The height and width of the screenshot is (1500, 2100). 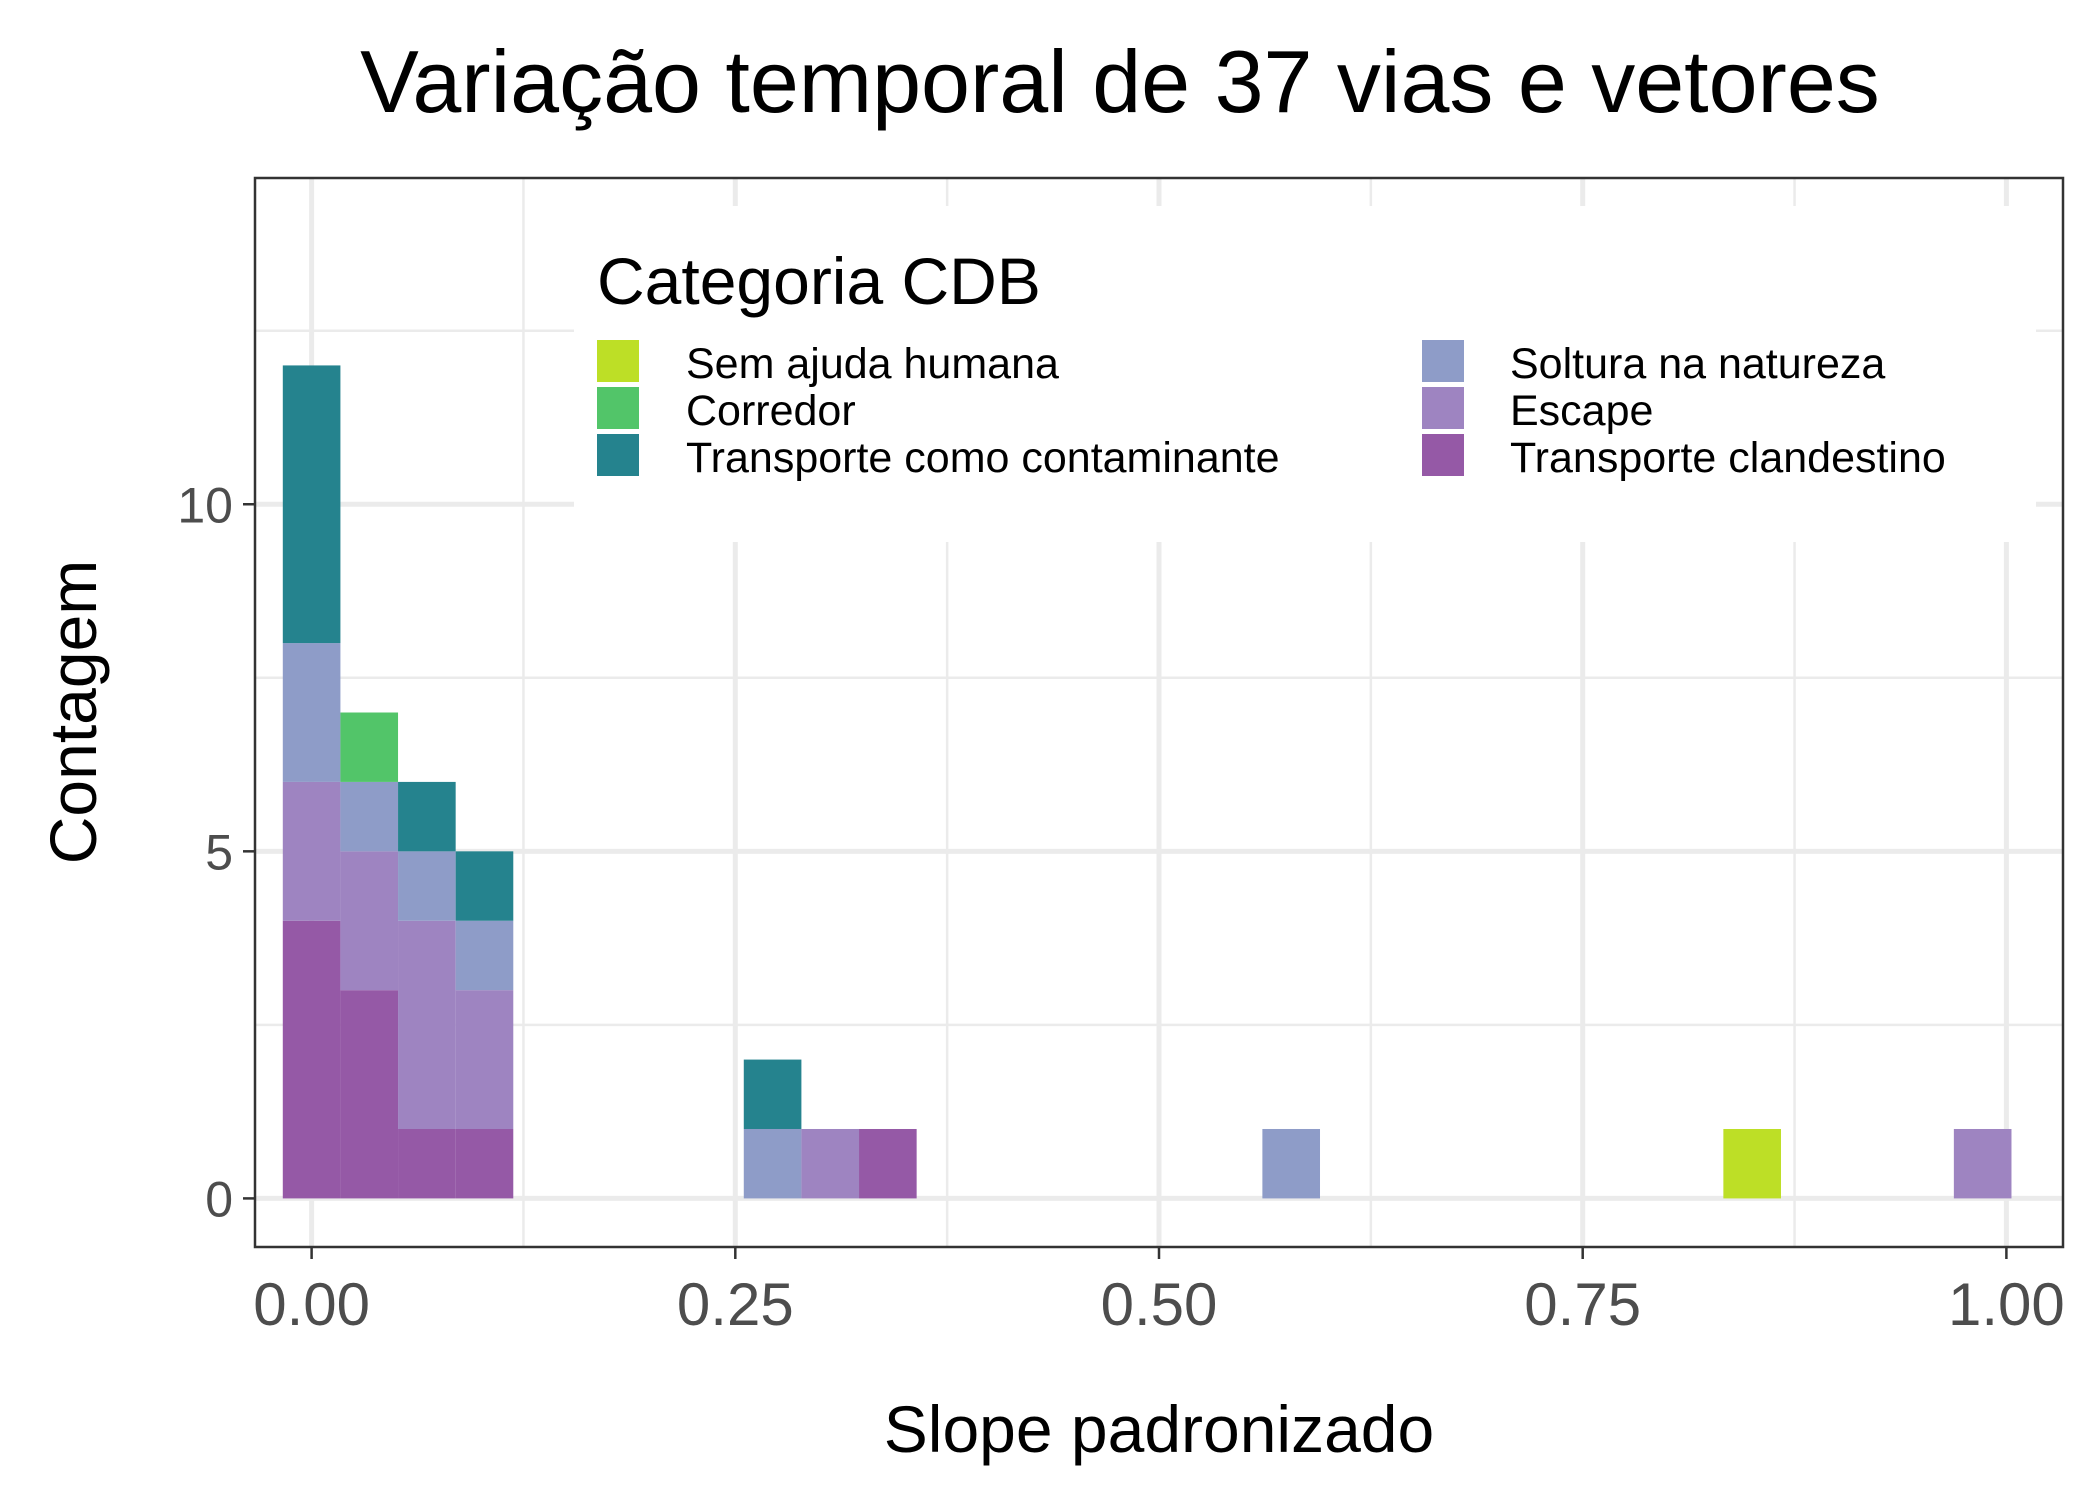 I want to click on legend-entry-label: Sem ajuda humana, so click(x=872, y=364).